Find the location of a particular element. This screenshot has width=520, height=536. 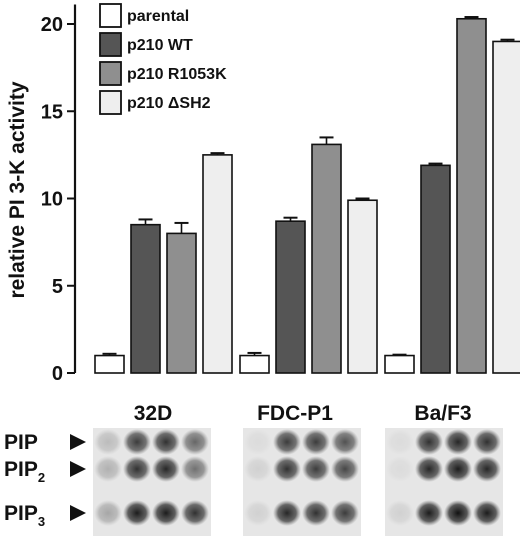

legend-label: parental is located at coordinates (158, 16).